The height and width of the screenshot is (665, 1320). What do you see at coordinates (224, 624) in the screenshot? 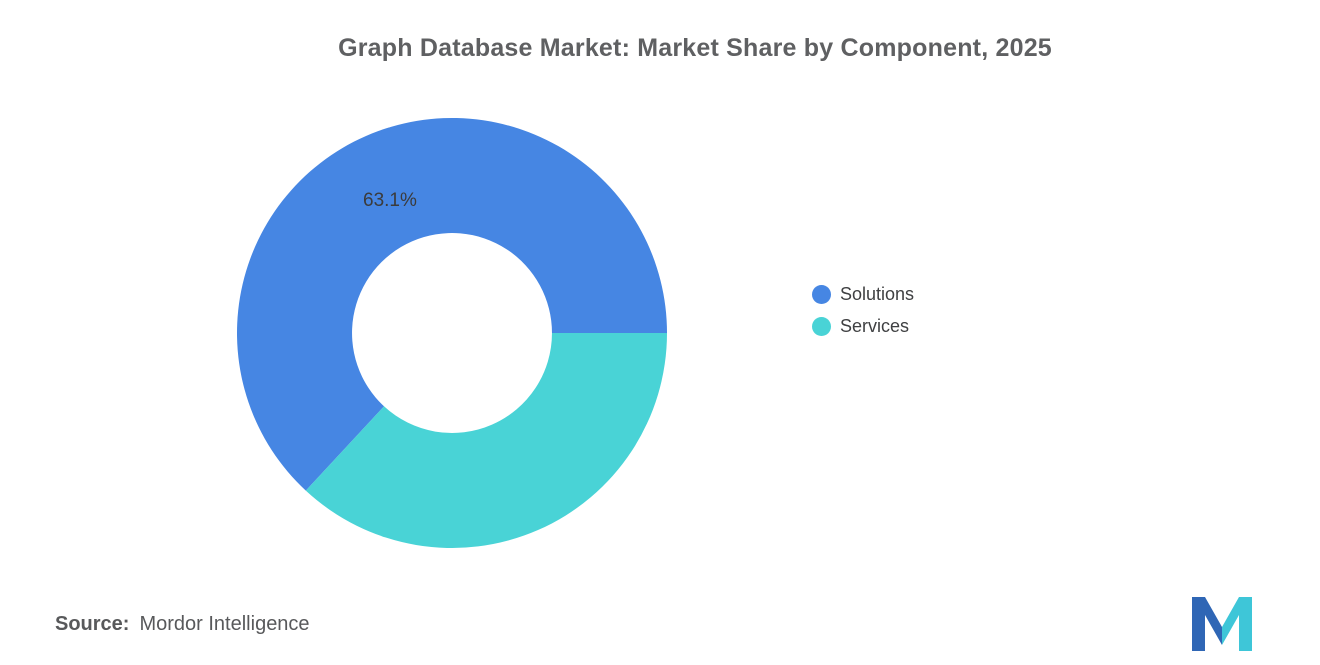
I see `source-text: Mordor Intelligence` at bounding box center [224, 624].